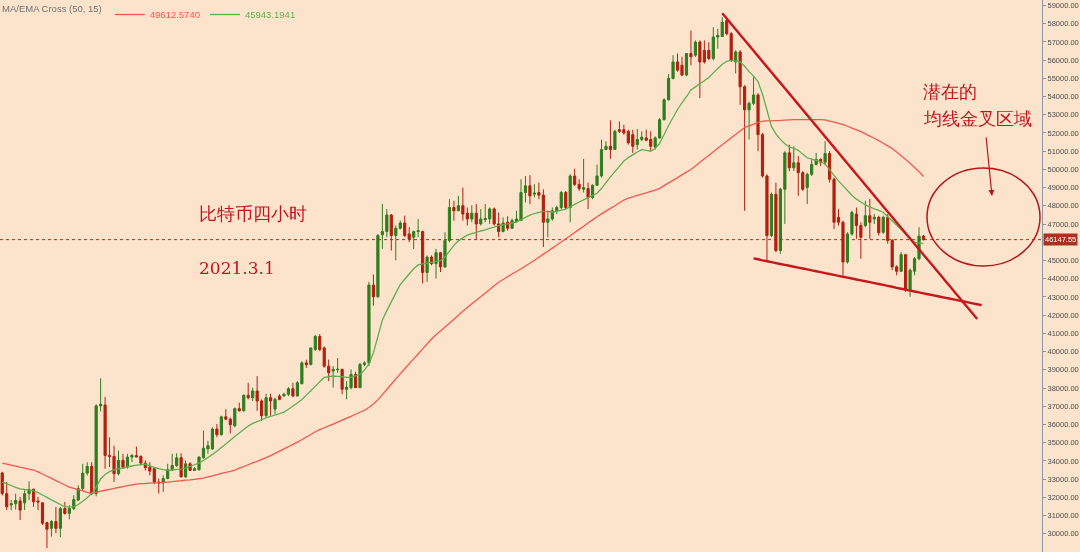  Describe the element at coordinates (270, 15) in the screenshot. I see `legend-label: 45943.1941` at that location.